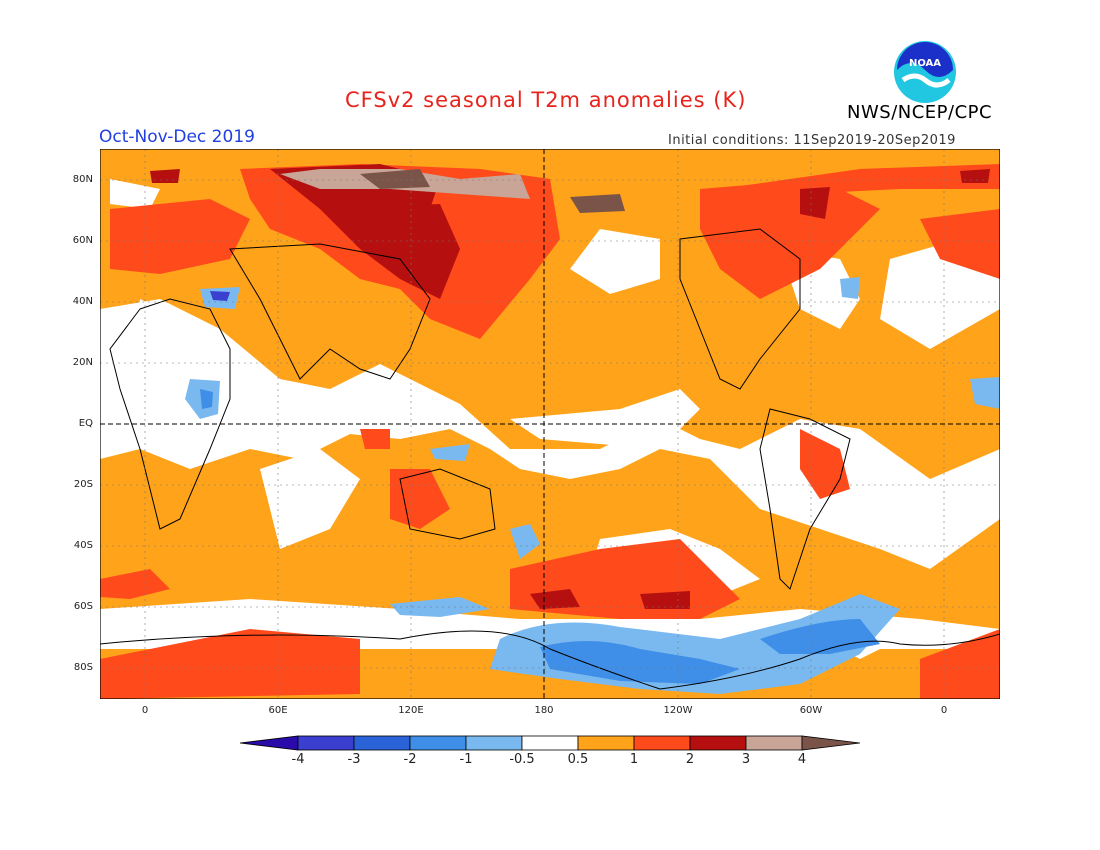  What do you see at coordinates (82, 179) in the screenshot?
I see `lat-label-80n: 80N` at bounding box center [82, 179].